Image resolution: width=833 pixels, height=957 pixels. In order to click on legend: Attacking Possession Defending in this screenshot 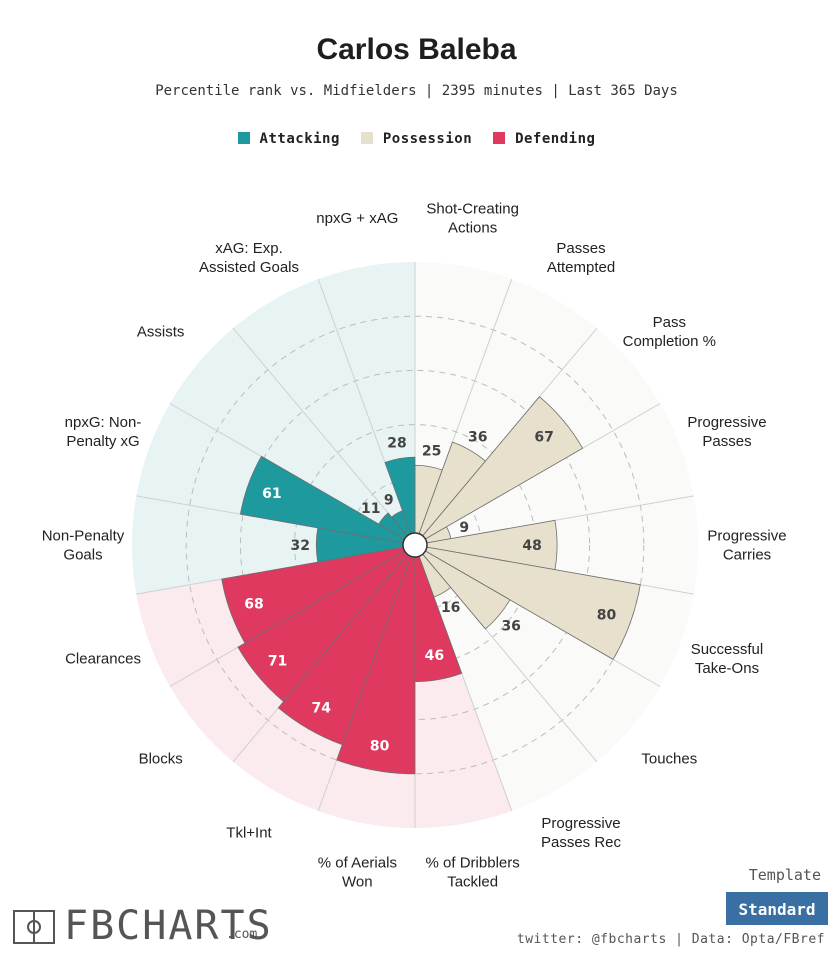, I will do `click(416, 139)`.